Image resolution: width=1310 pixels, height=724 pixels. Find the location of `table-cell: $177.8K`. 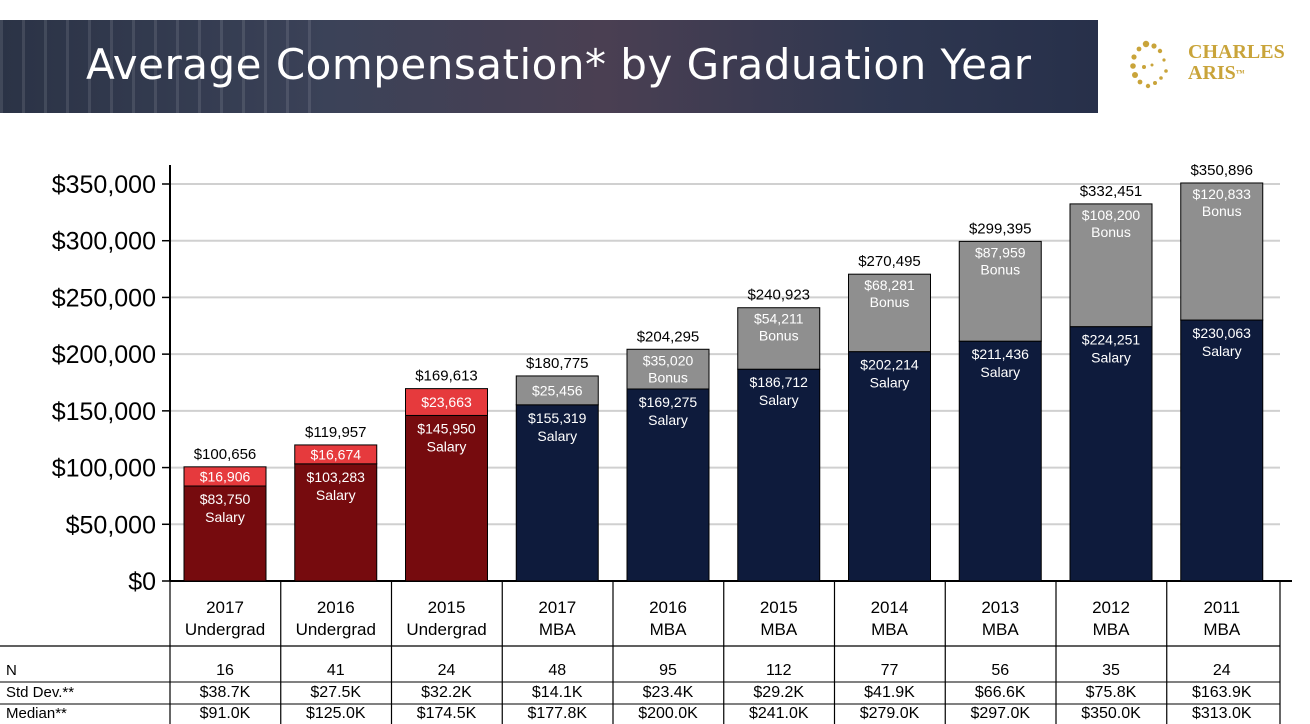

table-cell: $177.8K is located at coordinates (557, 713).